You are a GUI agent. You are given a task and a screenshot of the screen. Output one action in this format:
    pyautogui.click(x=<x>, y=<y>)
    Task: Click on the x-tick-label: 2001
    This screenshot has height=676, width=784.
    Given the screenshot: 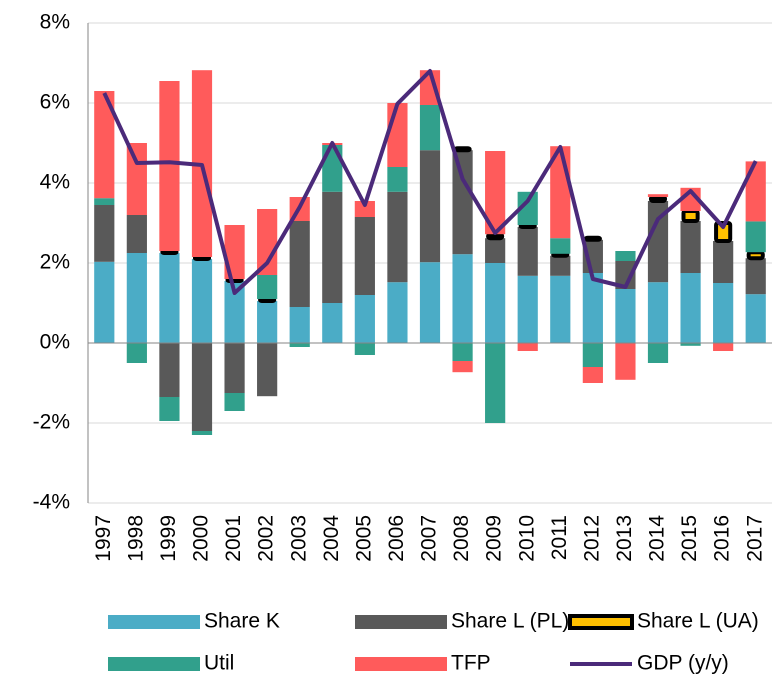 What is the action you would take?
    pyautogui.click(x=233, y=538)
    